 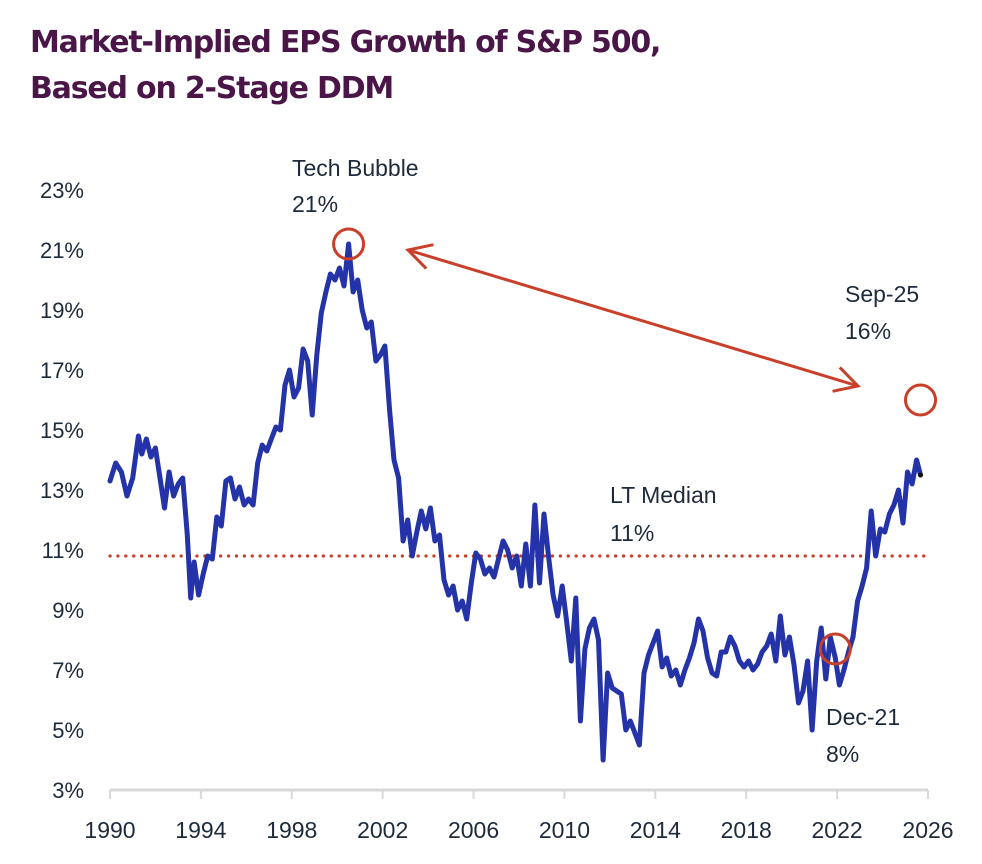 What do you see at coordinates (927, 830) in the screenshot?
I see `x-tick-label: 2026` at bounding box center [927, 830].